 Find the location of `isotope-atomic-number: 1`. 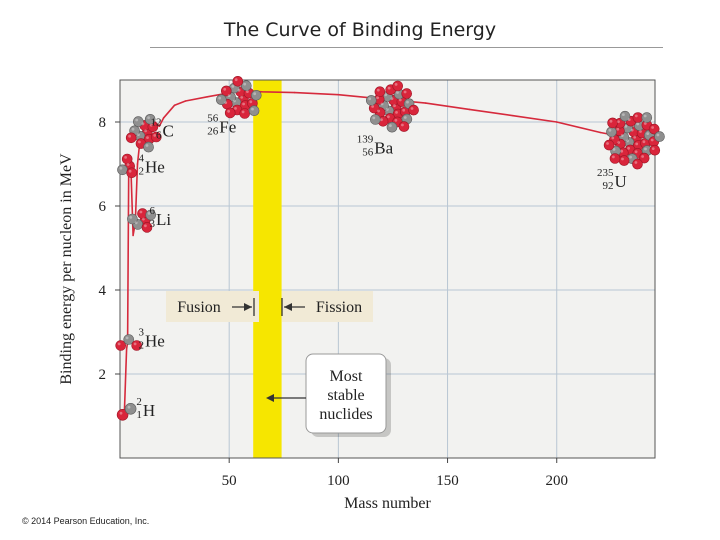

isotope-atomic-number: 1 is located at coordinates (139, 415).